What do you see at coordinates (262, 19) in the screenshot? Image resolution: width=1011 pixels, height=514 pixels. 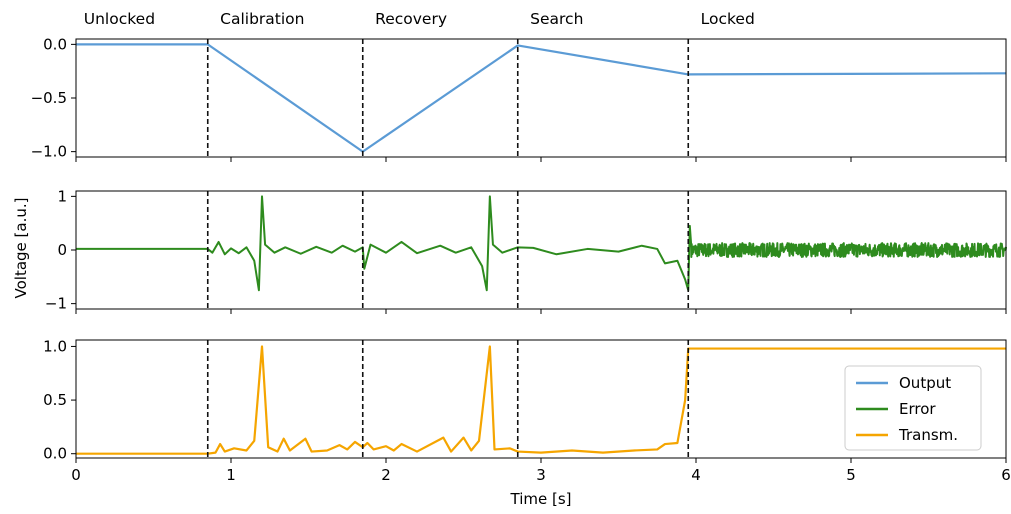 I see `phase-label: Calibration` at bounding box center [262, 19].